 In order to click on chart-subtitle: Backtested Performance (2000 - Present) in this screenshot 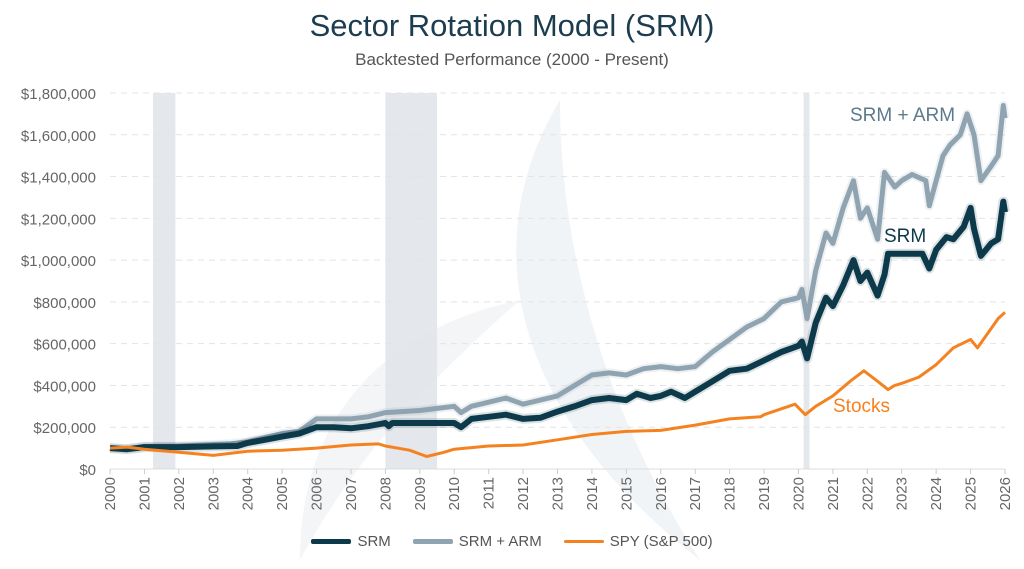, I will do `click(512, 59)`.